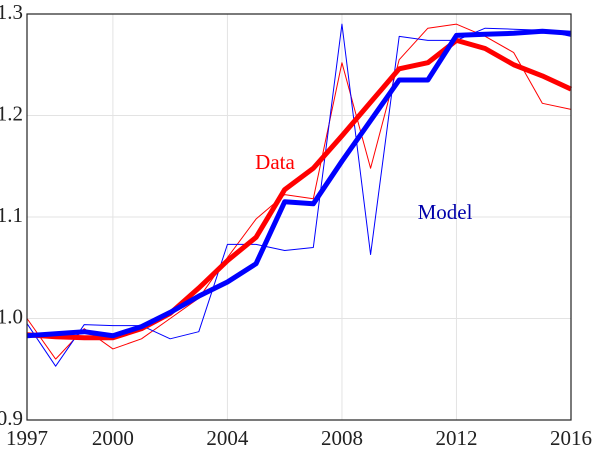  Describe the element at coordinates (11, 12) in the screenshot. I see `y-tick-label: 1.3` at that location.